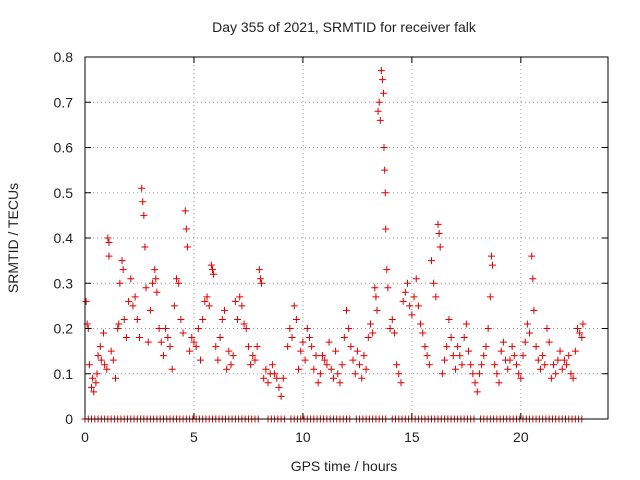  I want to click on y-axis-title: SRMTID / TECUs, so click(13, 238).